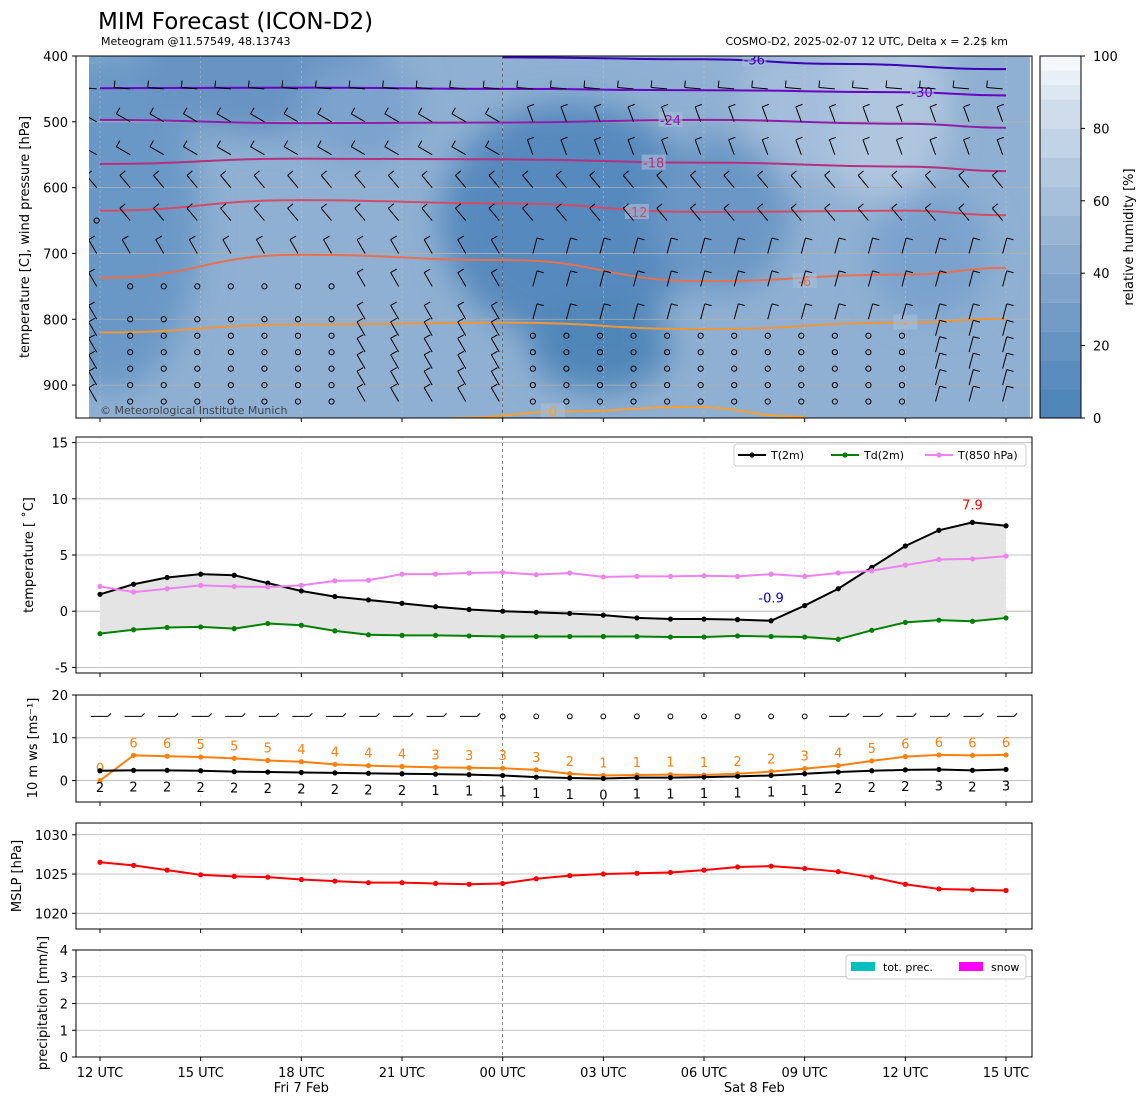 The image size is (1148, 1105). Describe the element at coordinates (653, 164) in the screenshot. I see `isotherm-label: -18` at that location.